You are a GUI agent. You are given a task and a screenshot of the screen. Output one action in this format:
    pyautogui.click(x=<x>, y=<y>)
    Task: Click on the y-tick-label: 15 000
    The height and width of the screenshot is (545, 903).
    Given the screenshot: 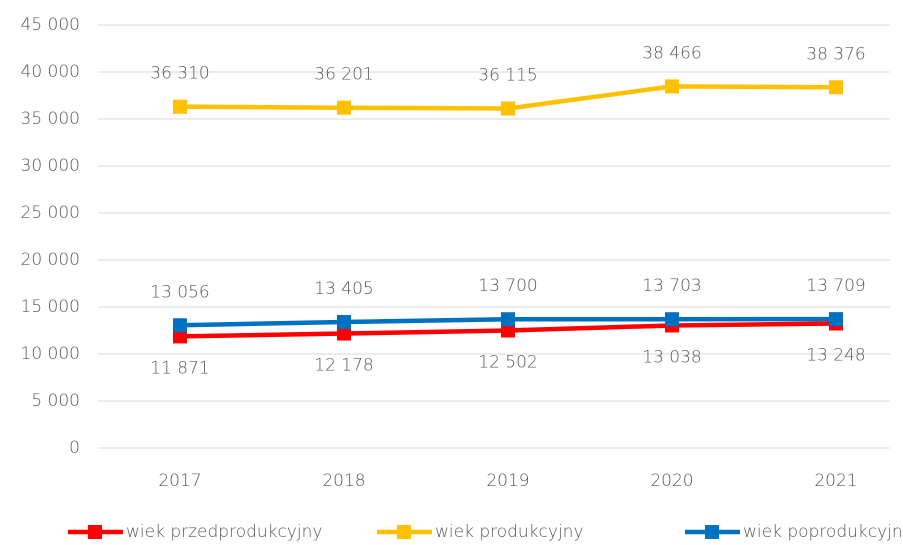 What is the action you would take?
    pyautogui.click(x=50, y=307)
    